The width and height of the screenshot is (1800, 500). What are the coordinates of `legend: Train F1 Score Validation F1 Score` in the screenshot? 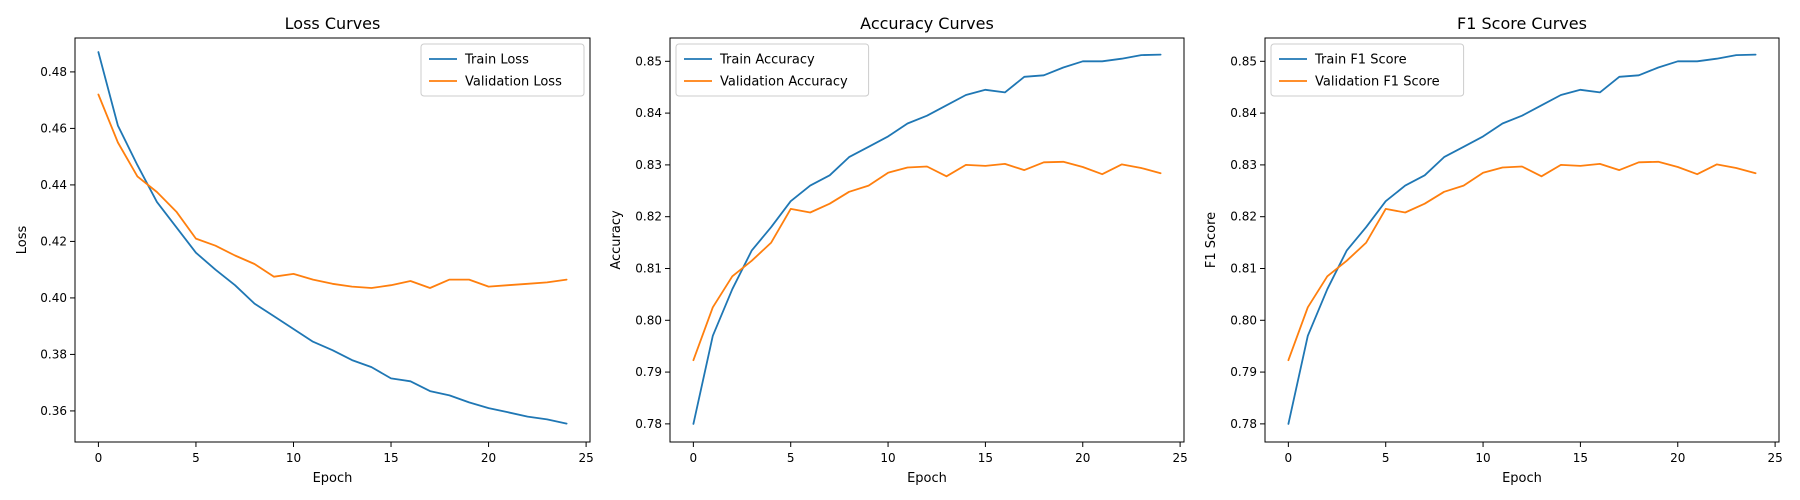 It's located at (1367, 70).